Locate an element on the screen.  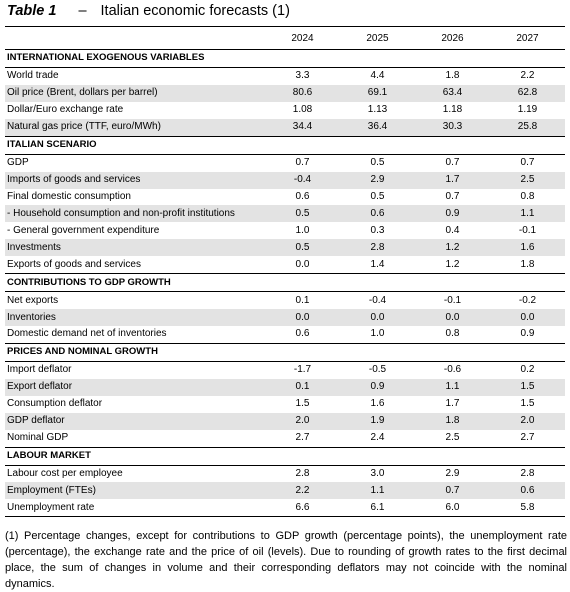
table-row: Inventories 0.0 0.0 0.0 0.0 is located at coordinates (285, 317).